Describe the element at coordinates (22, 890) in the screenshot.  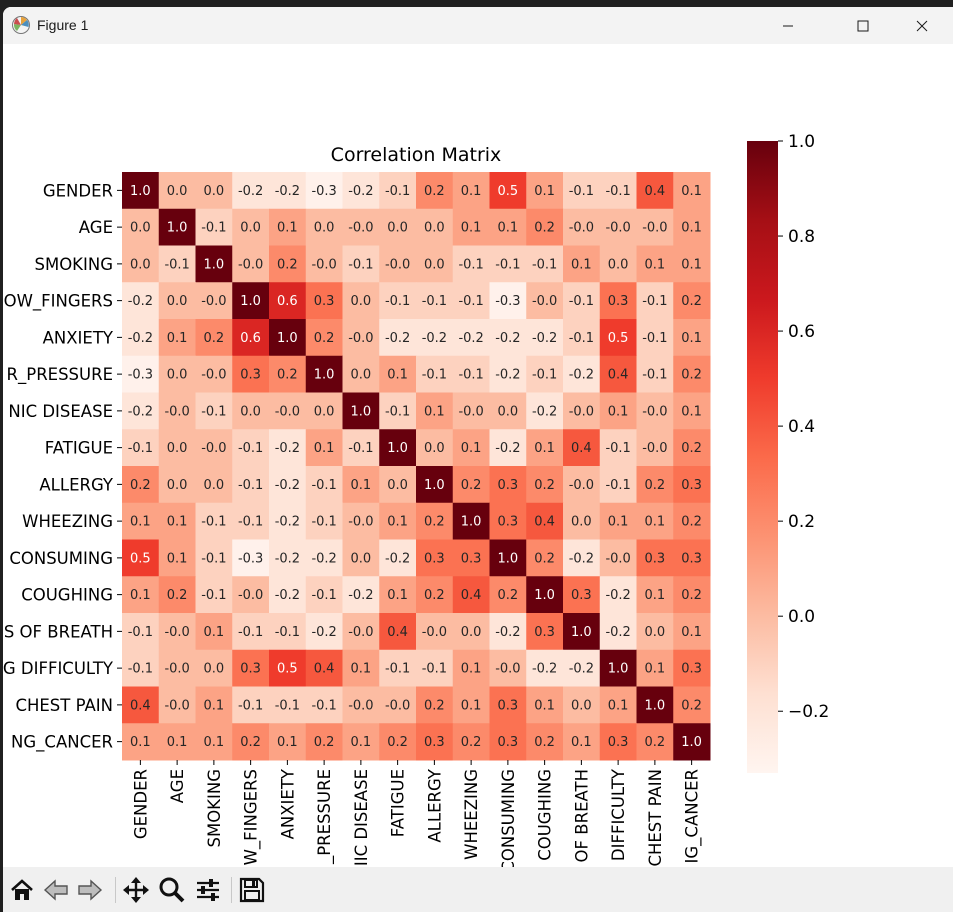
I see `home-button` at that location.